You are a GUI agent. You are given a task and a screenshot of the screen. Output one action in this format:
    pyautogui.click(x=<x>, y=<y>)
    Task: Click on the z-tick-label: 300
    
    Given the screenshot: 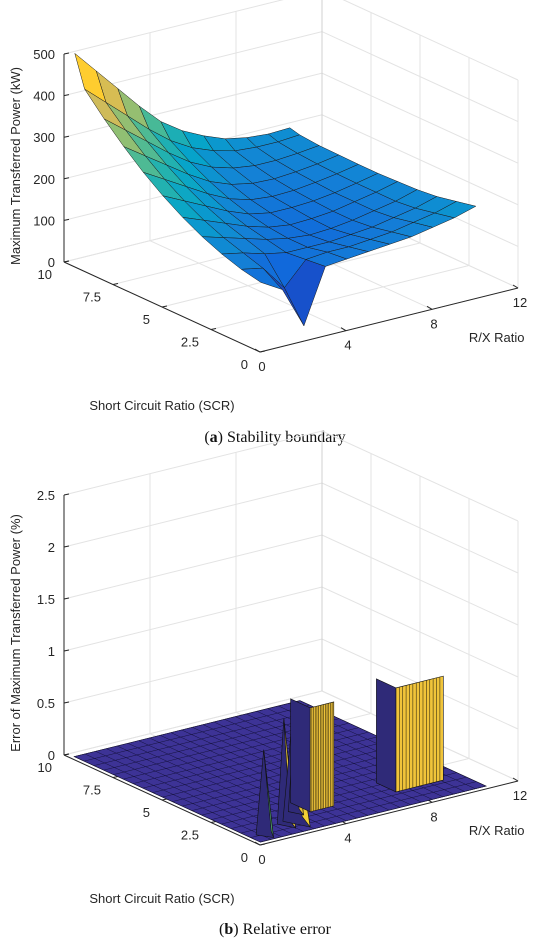 What is the action you would take?
    pyautogui.click(x=44, y=137)
    